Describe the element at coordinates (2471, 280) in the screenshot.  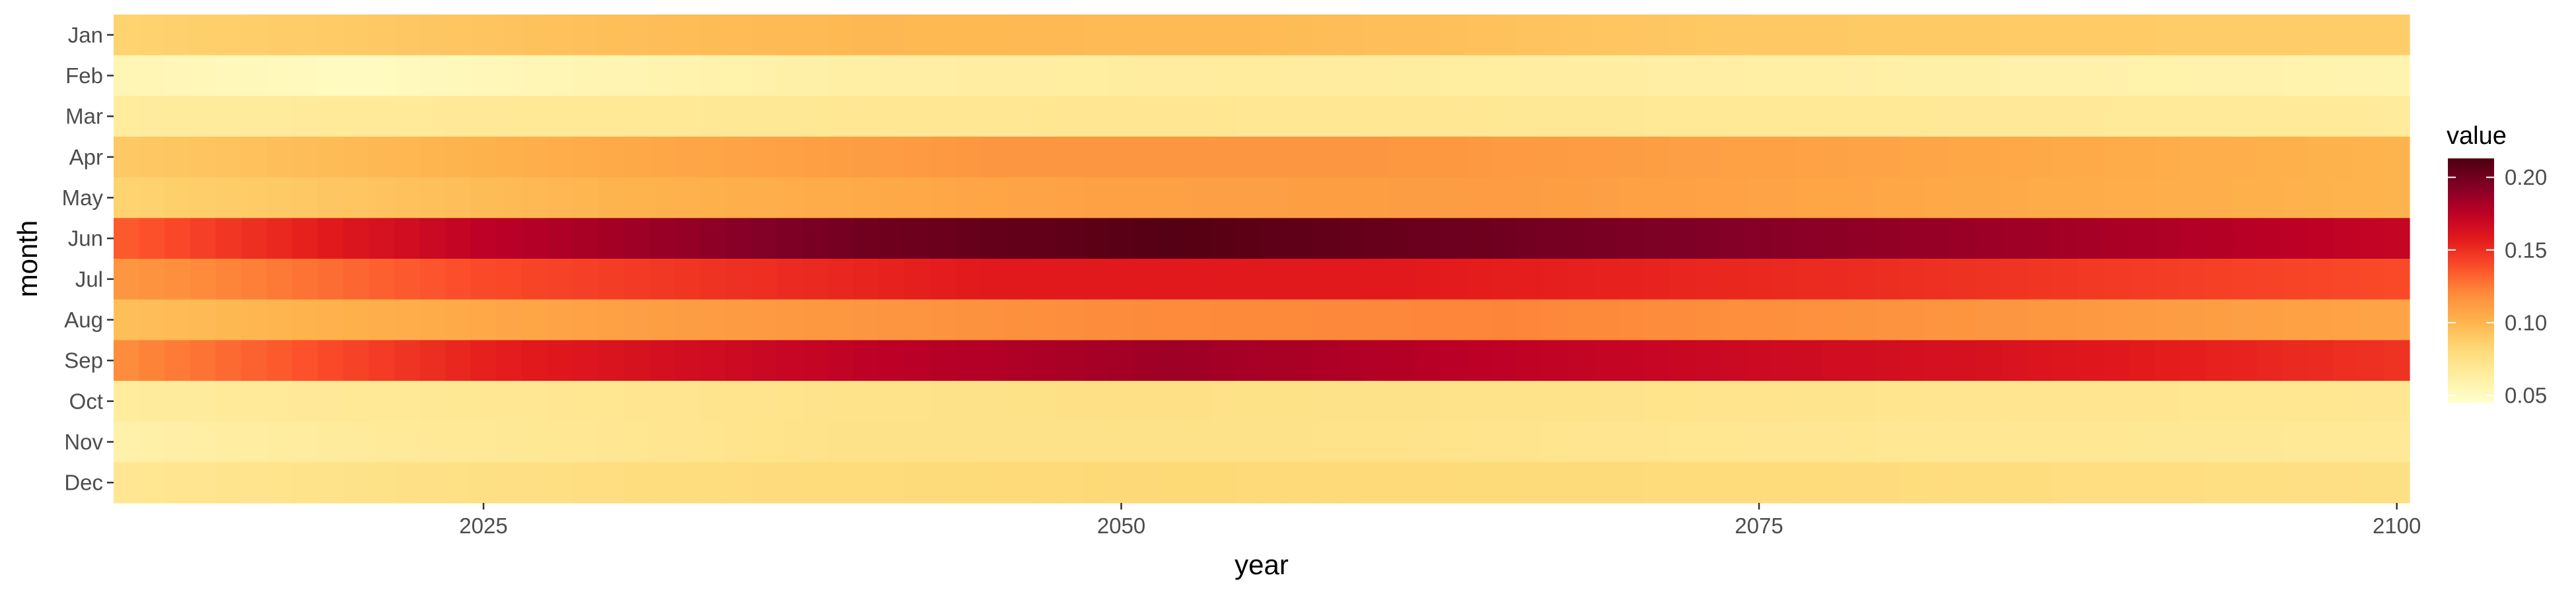
I see `legend-color-bar` at that location.